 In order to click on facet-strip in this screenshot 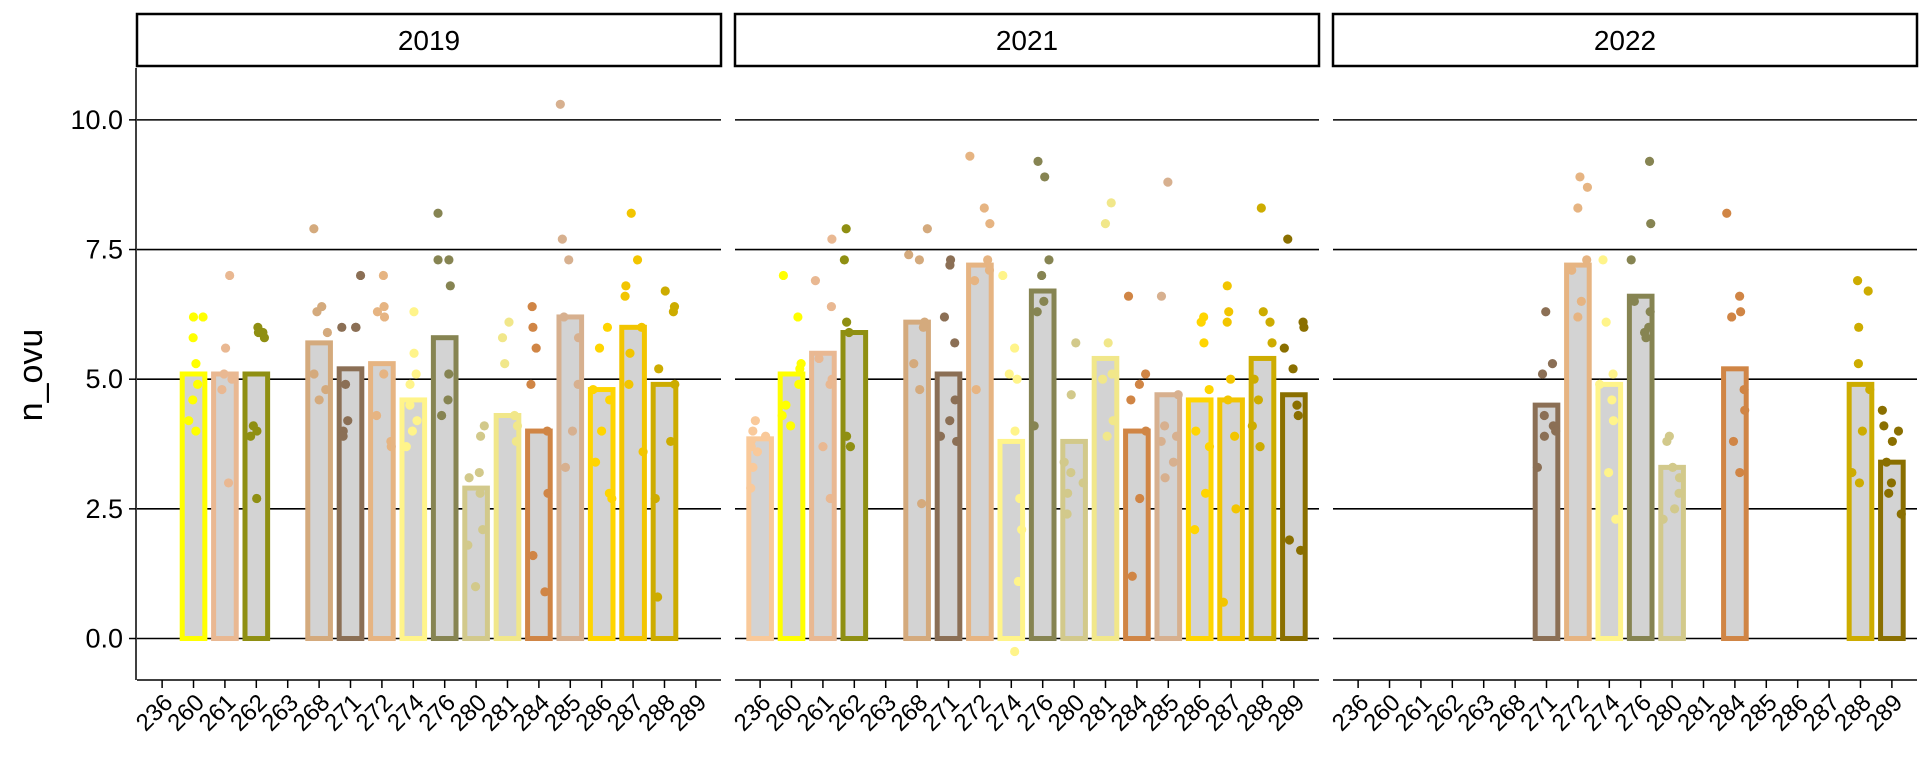, I will do `click(1625, 40)`.